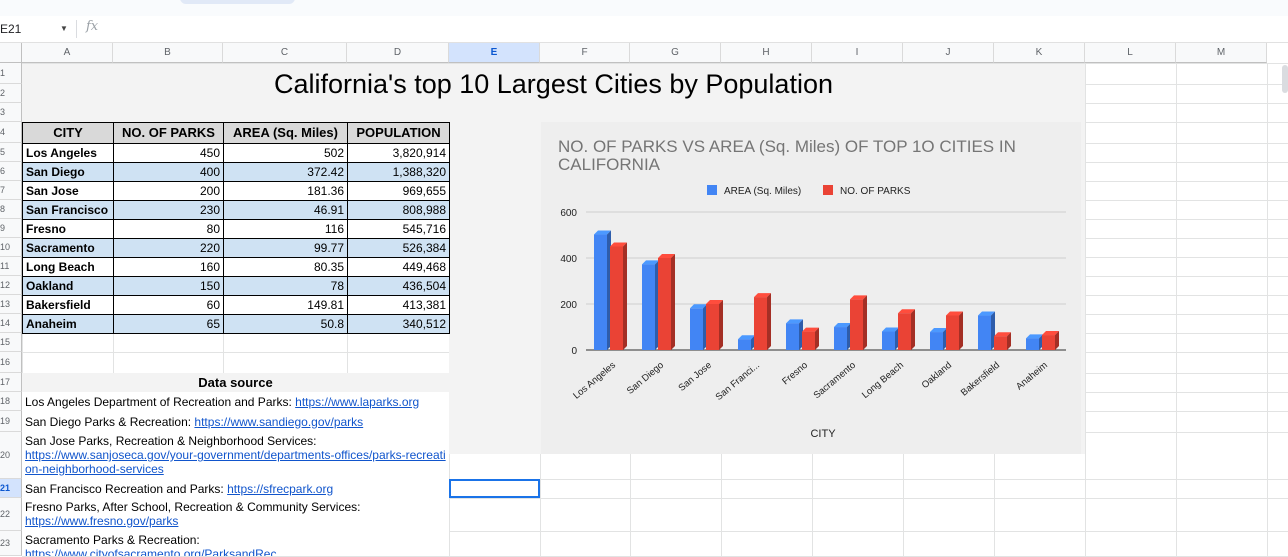  I want to click on table-cell: 160, so click(168, 267).